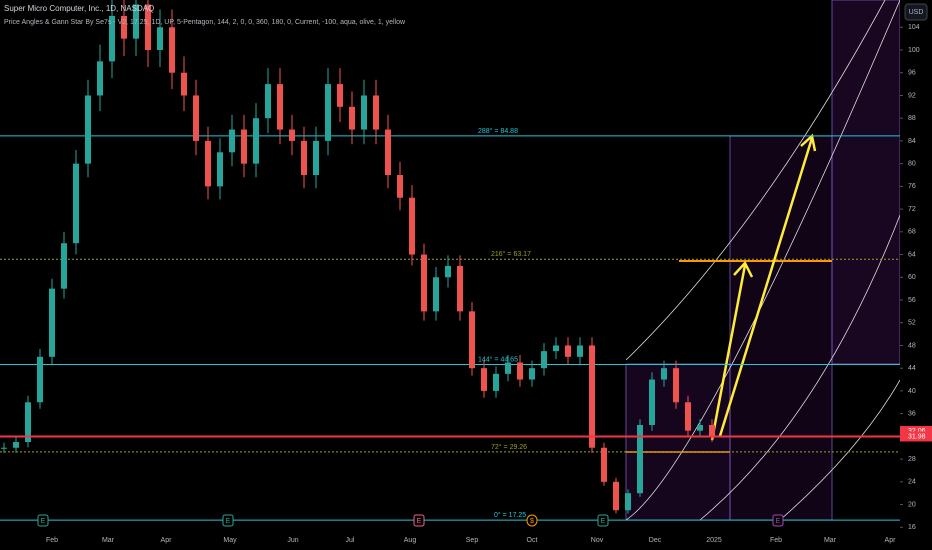  Describe the element at coordinates (912, 527) in the screenshot. I see `price-tick-label: 16` at that location.